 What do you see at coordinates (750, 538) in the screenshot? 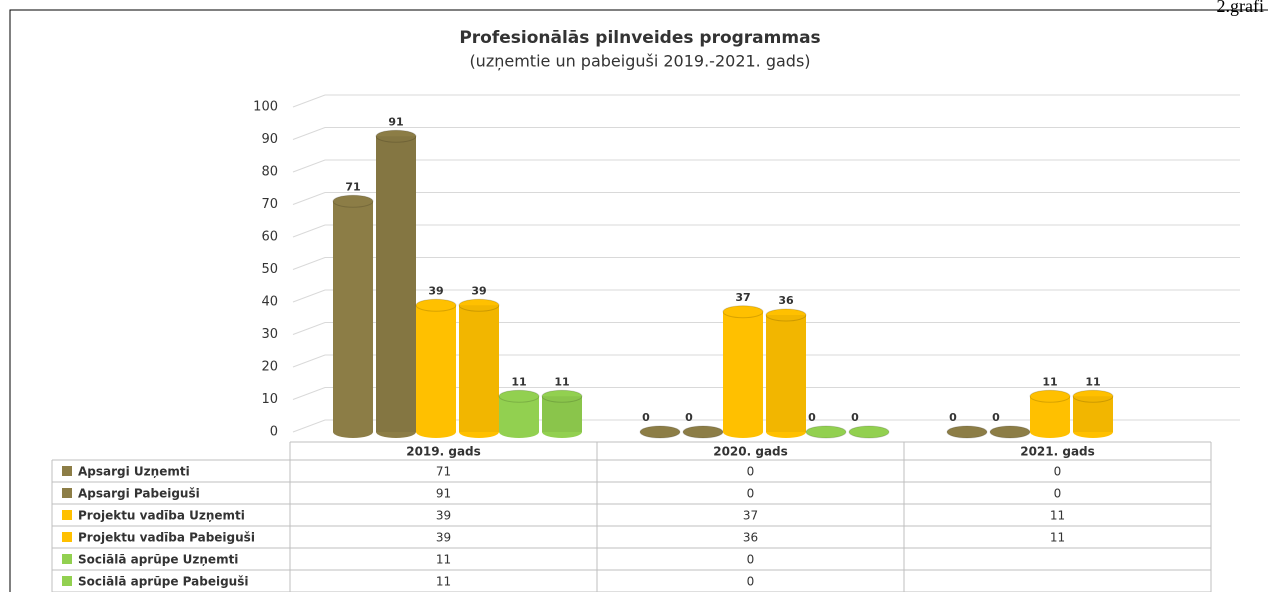
I see `table-cell: 36` at bounding box center [750, 538].